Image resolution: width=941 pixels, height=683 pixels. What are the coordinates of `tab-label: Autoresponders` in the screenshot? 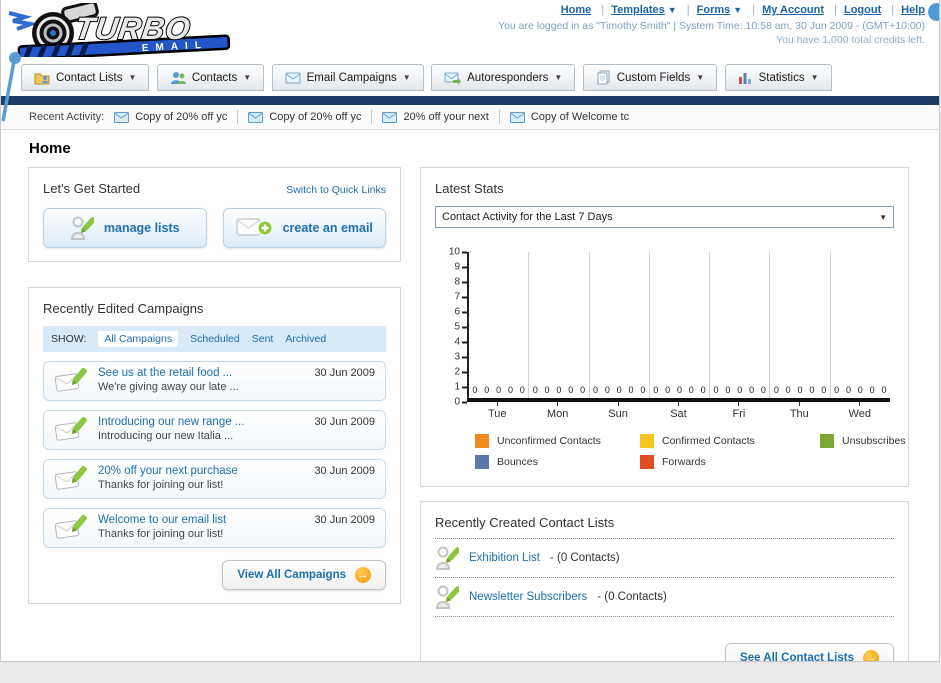 It's located at (508, 77).